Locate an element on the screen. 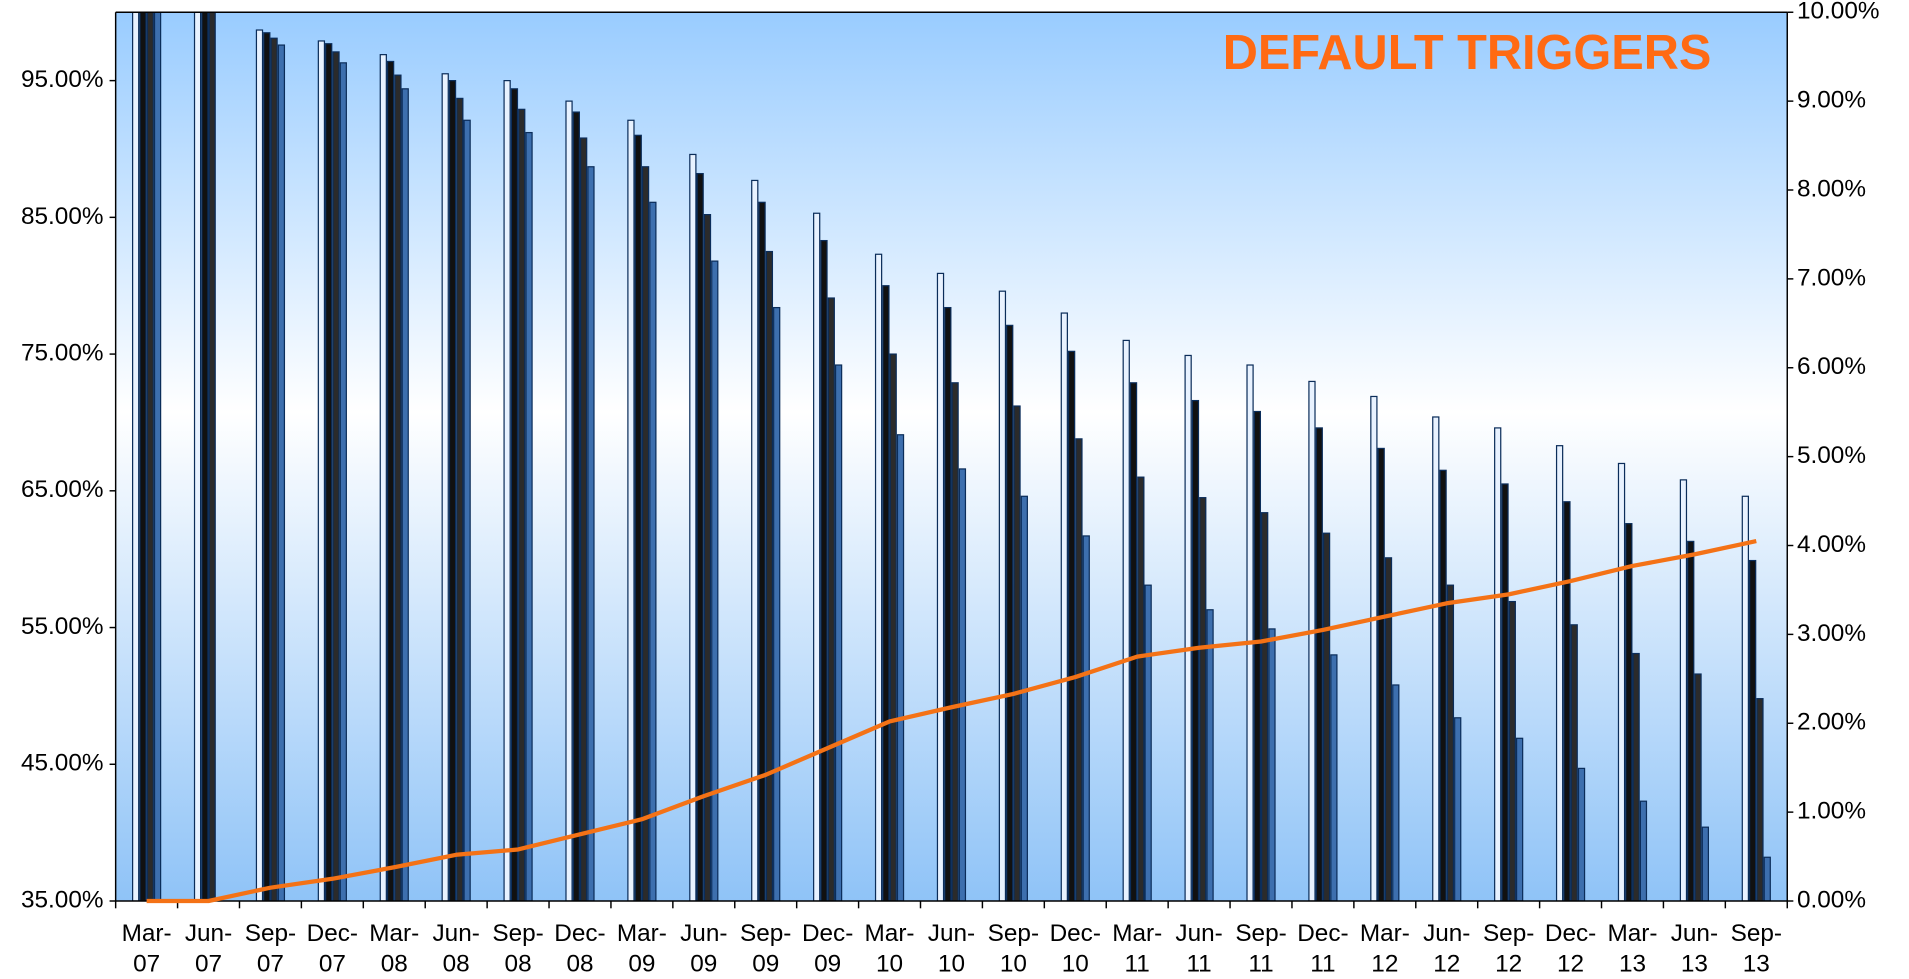 The width and height of the screenshot is (1909, 979). chart-title: DEFAULT TRIGGERS is located at coordinates (1467, 53).